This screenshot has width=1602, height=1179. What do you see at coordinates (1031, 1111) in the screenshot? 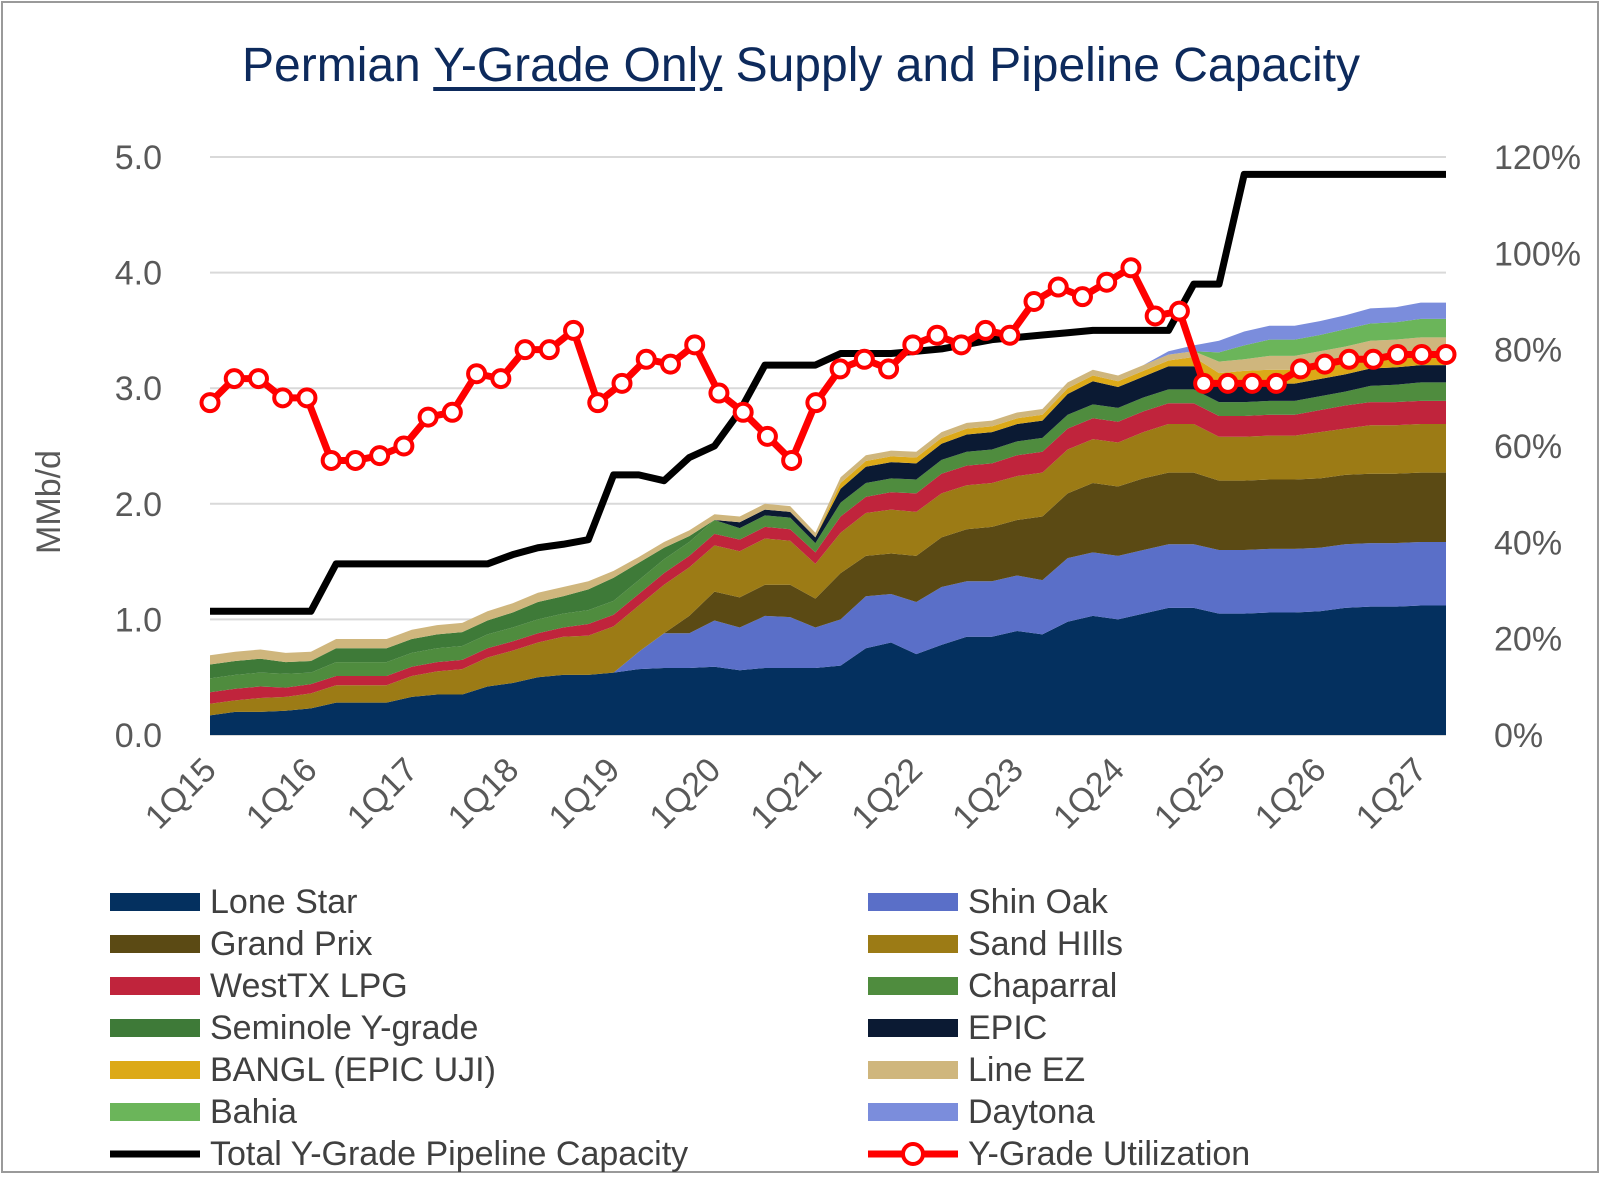
I see `legend-label: Daytona` at bounding box center [1031, 1111].